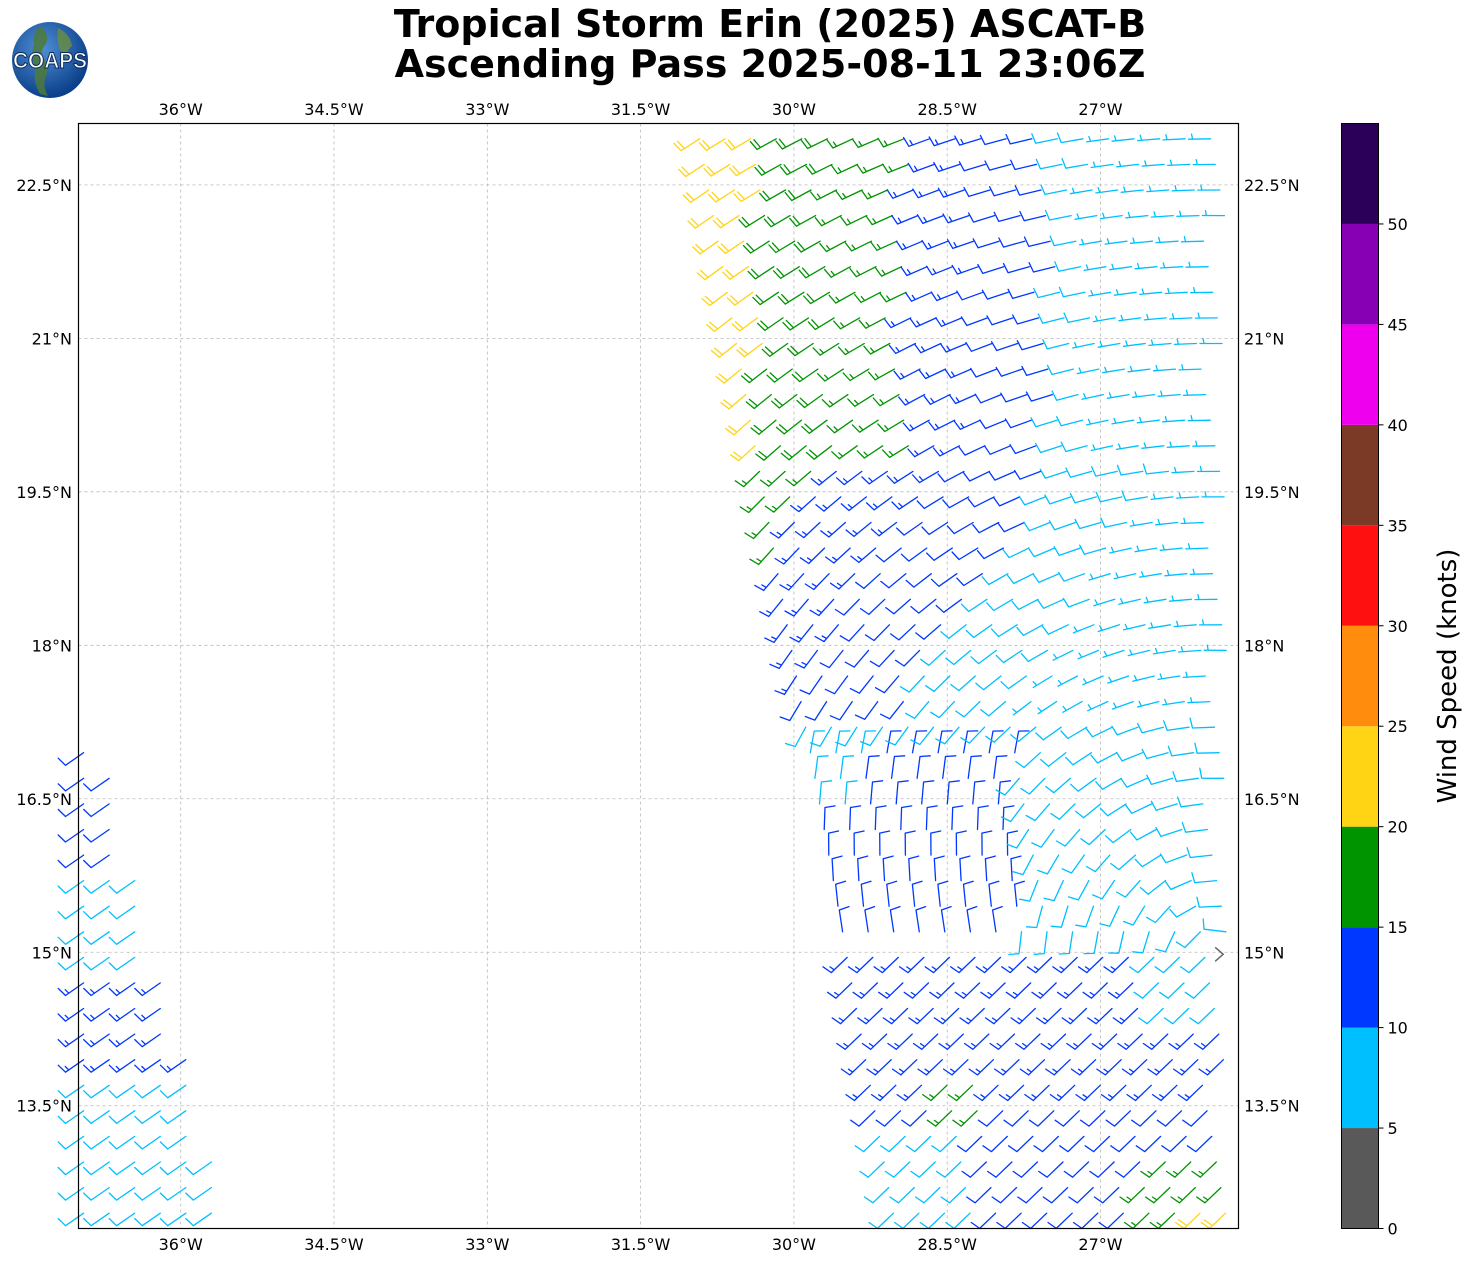 Image resolution: width=1478 pixels, height=1264 pixels. Describe the element at coordinates (334, 109) in the screenshot. I see `x-tick-label-top: 34.5°W` at that location.